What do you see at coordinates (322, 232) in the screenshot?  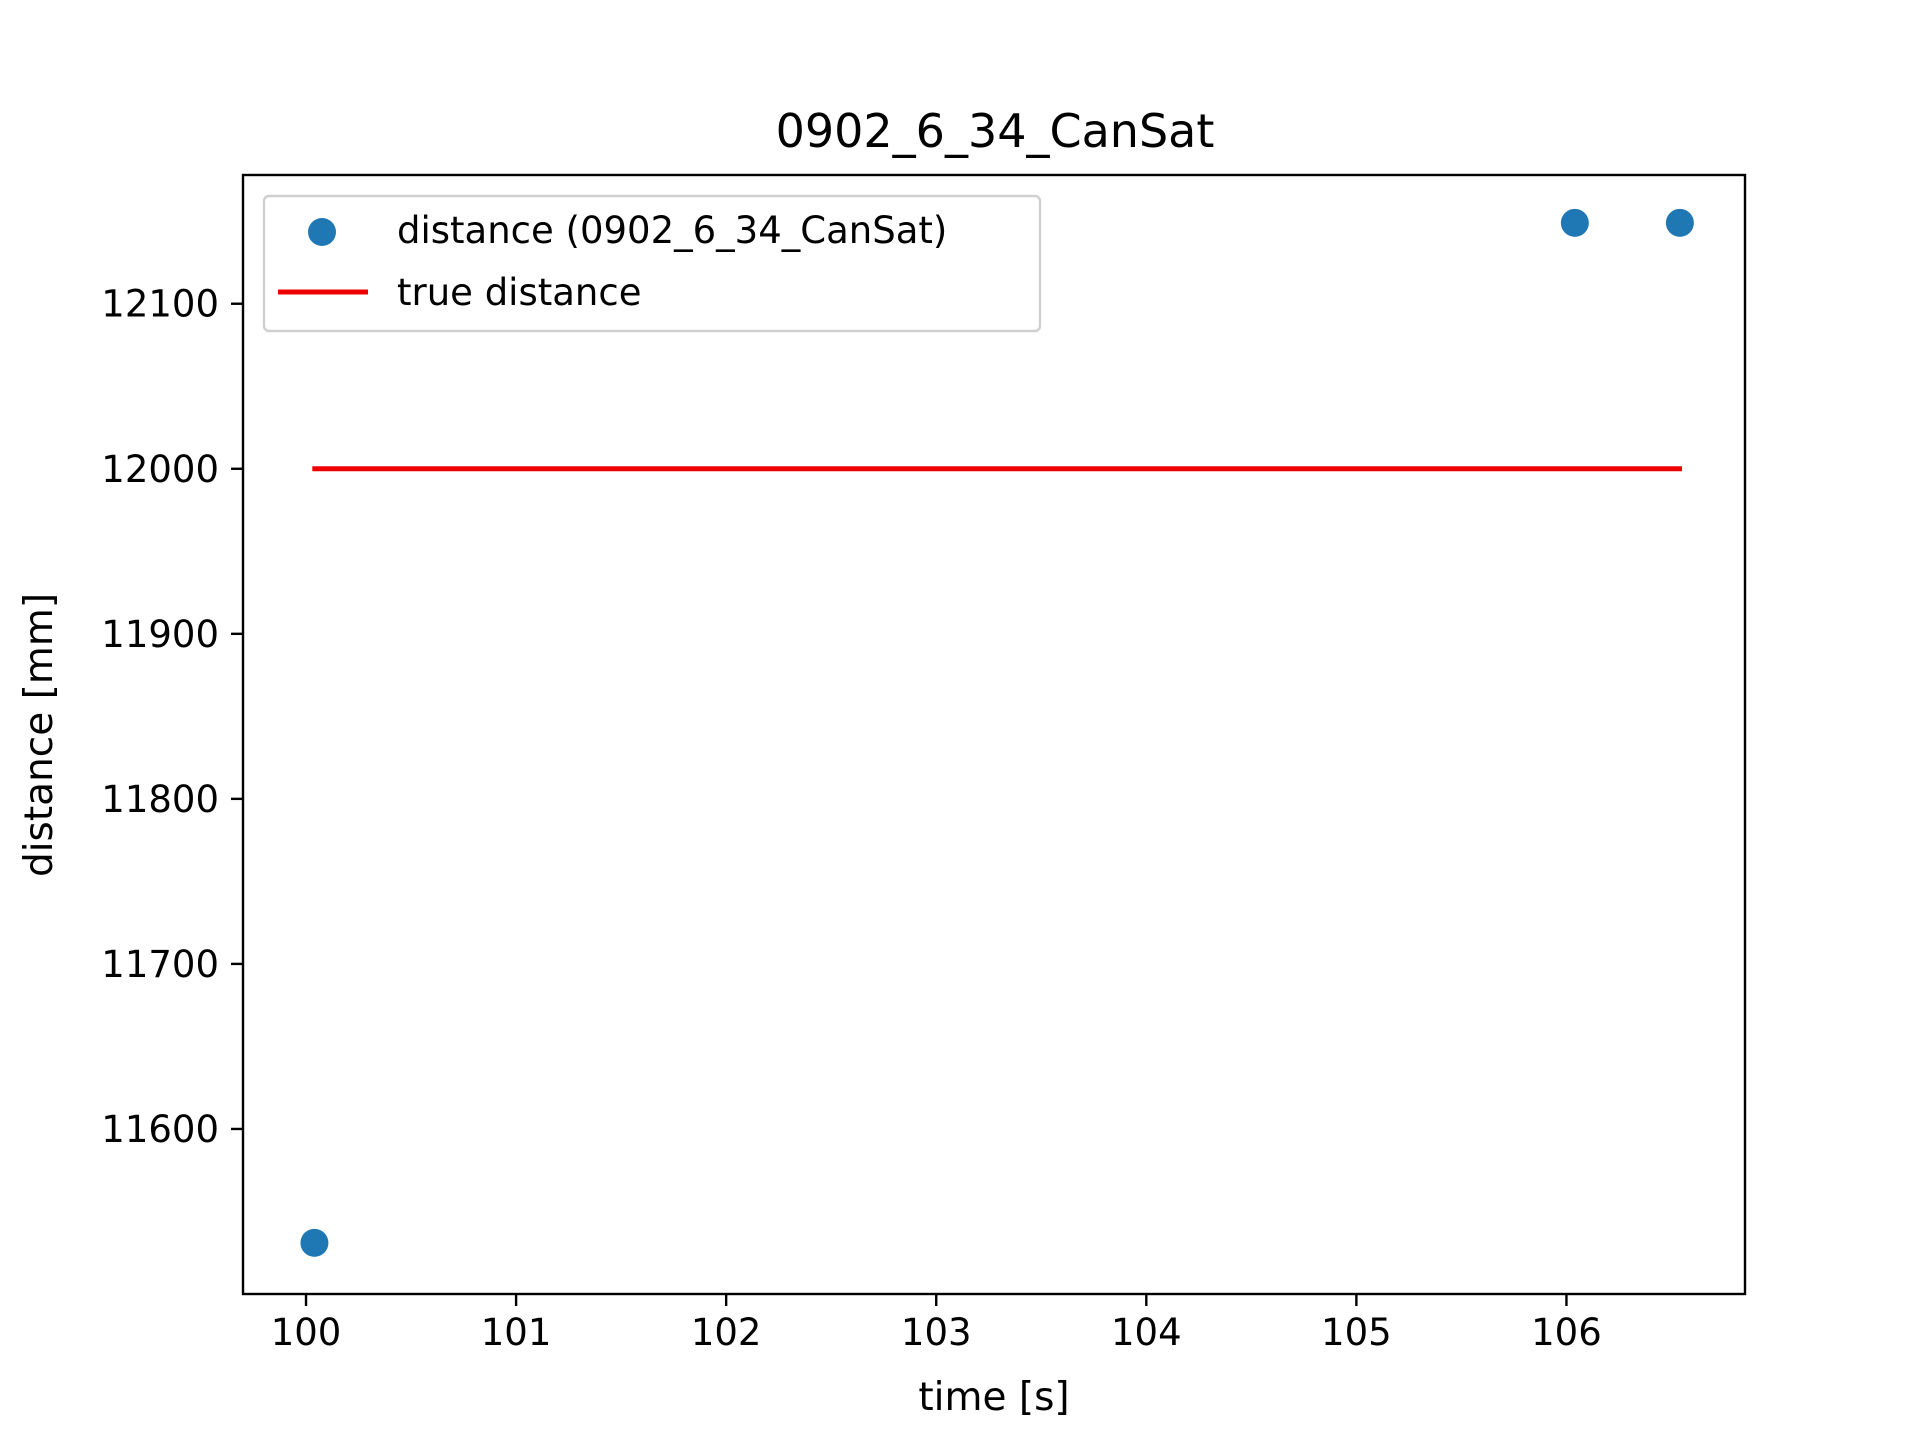 I see `legend-scatter-marker` at bounding box center [322, 232].